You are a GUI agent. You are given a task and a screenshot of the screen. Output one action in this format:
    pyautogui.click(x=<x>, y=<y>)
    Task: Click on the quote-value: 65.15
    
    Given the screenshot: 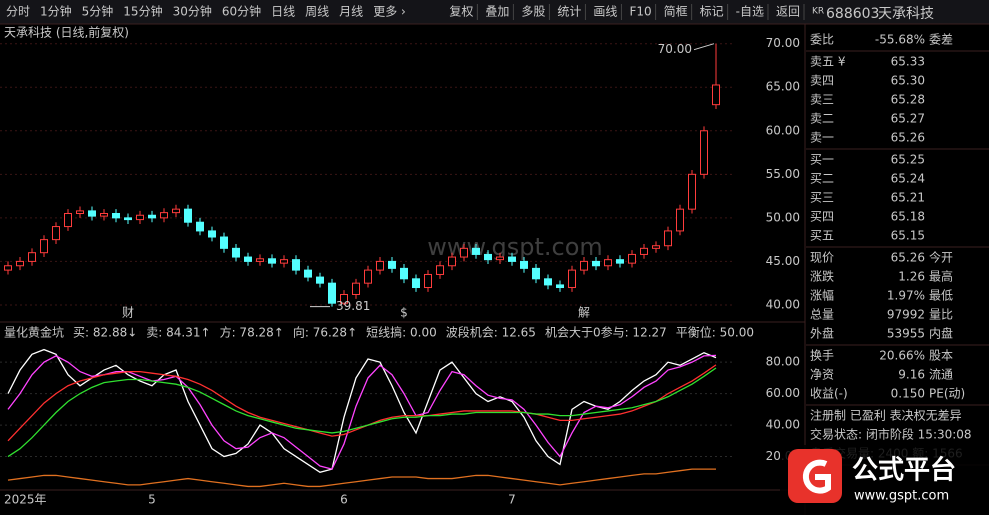 What is the action you would take?
    pyautogui.click(x=908, y=236)
    